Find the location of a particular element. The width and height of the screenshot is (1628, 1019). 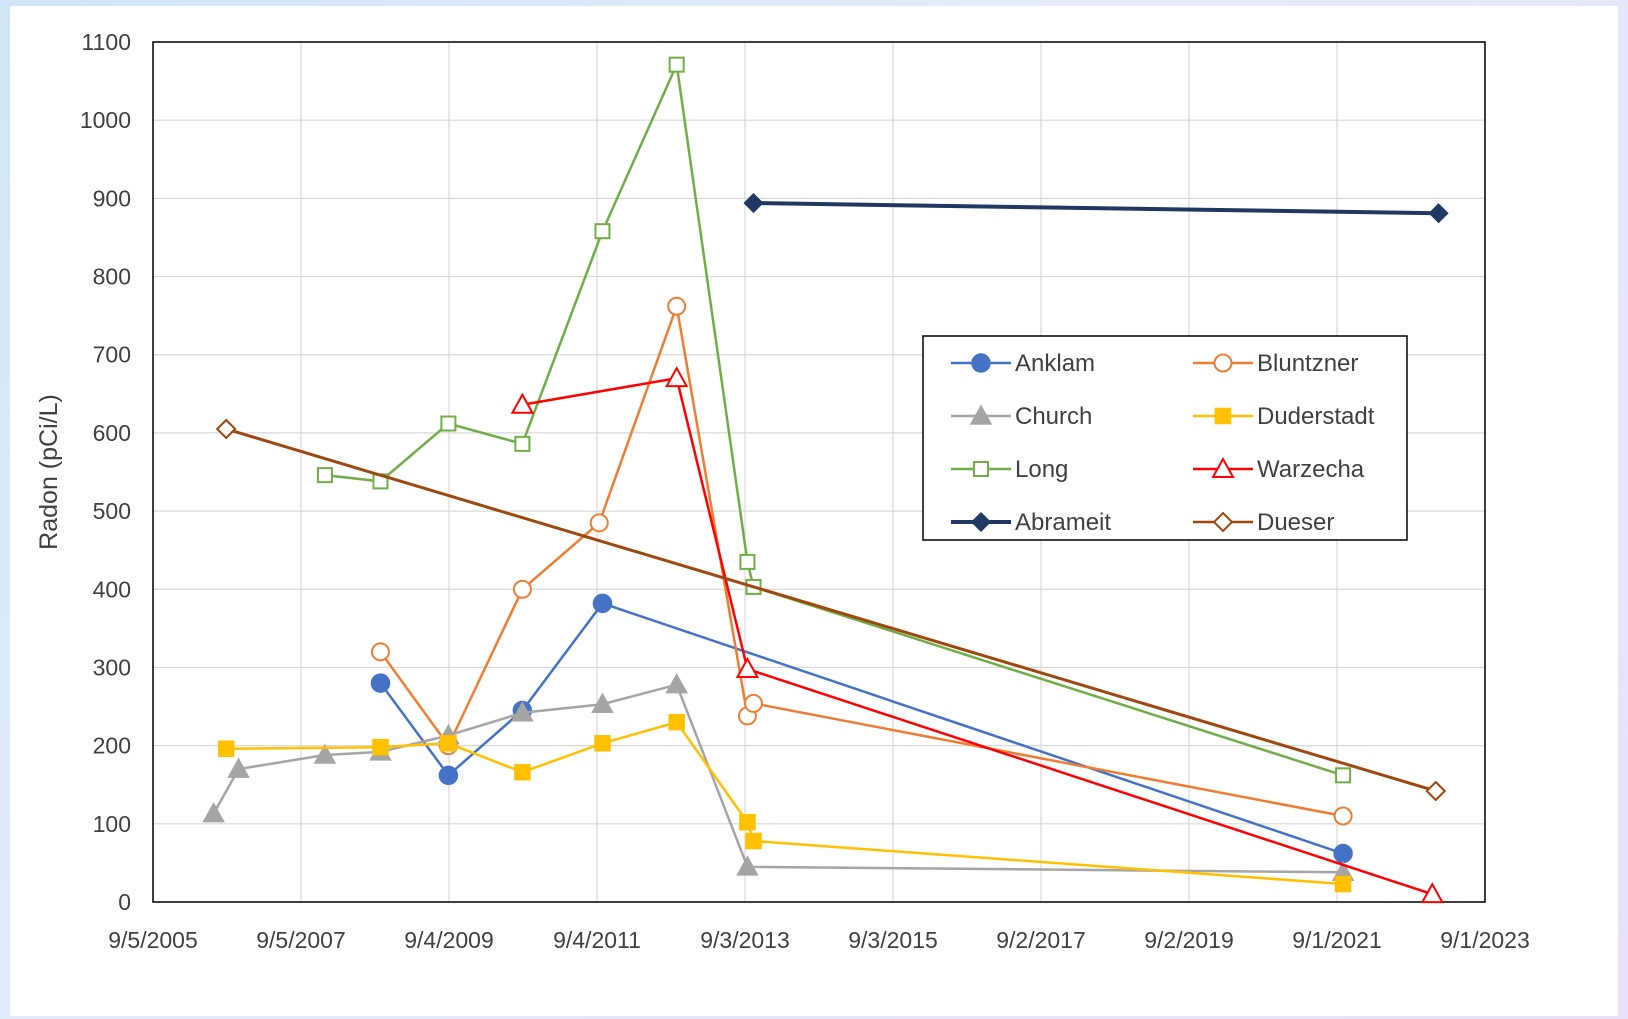

legend-label: Anklam is located at coordinates (1055, 363).